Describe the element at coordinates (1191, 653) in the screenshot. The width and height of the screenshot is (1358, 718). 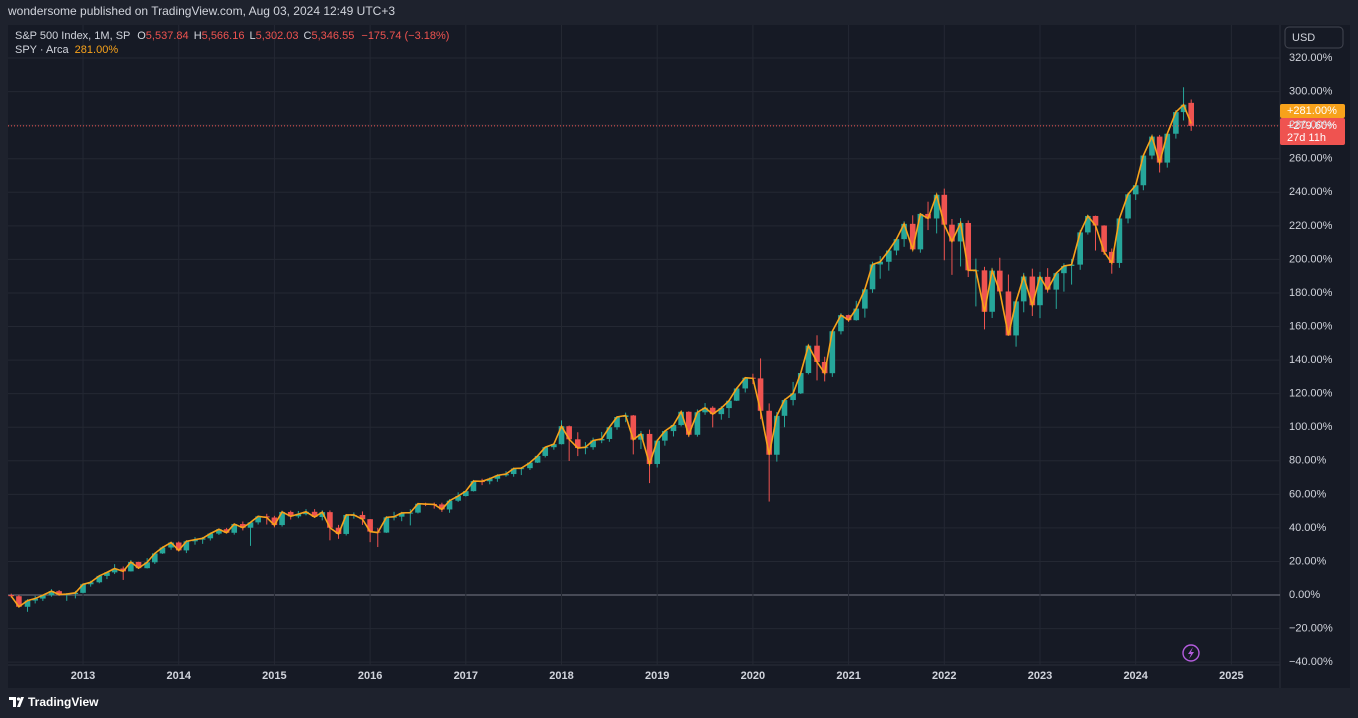
I see `events-icon` at that location.